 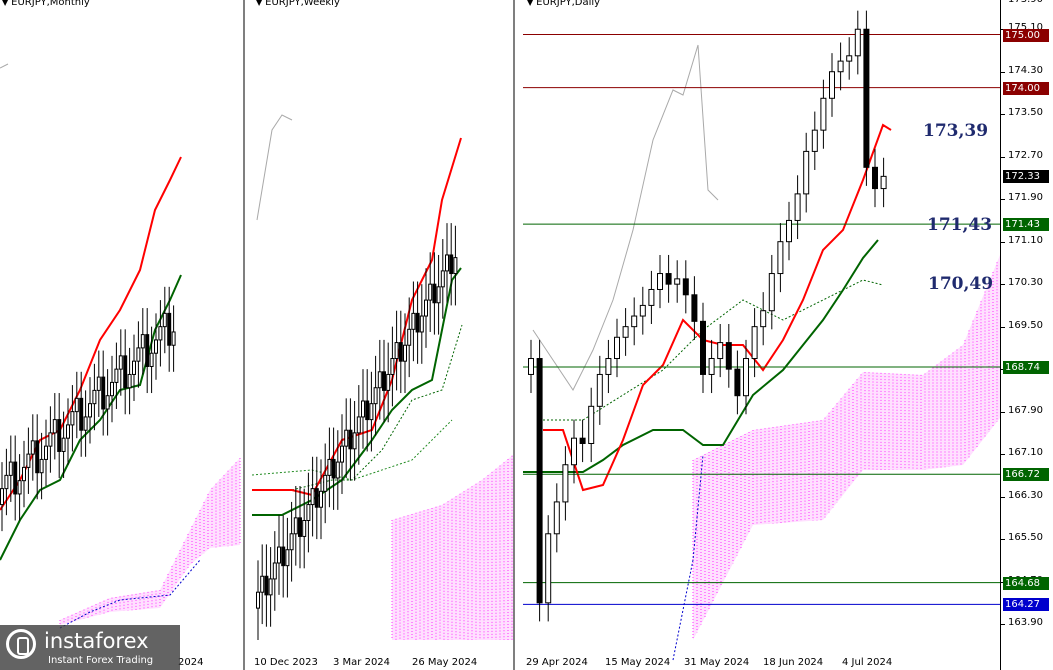 What do you see at coordinates (717, 662) in the screenshot?
I see `daily-date-label: 31 May 2024` at bounding box center [717, 662].